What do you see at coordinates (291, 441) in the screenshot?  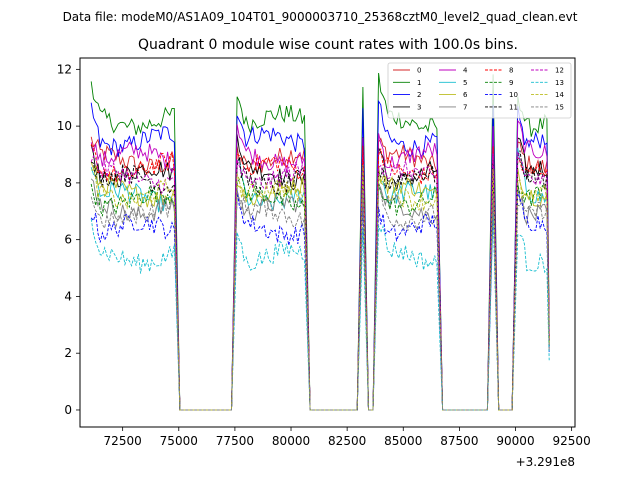 I see `x-tick-label: 80000` at bounding box center [291, 441].